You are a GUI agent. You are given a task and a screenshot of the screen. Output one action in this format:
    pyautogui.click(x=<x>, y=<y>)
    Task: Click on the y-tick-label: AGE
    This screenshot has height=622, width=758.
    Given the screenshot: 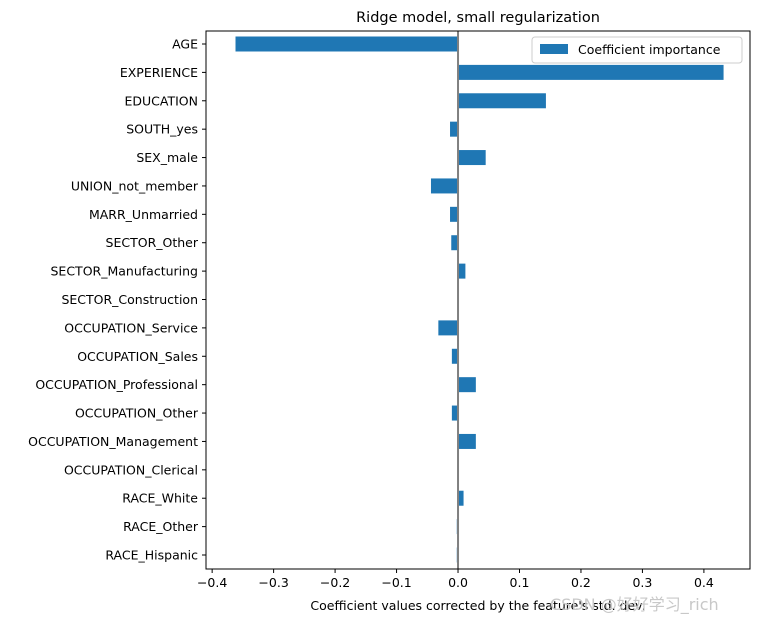 What is the action you would take?
    pyautogui.click(x=185, y=44)
    